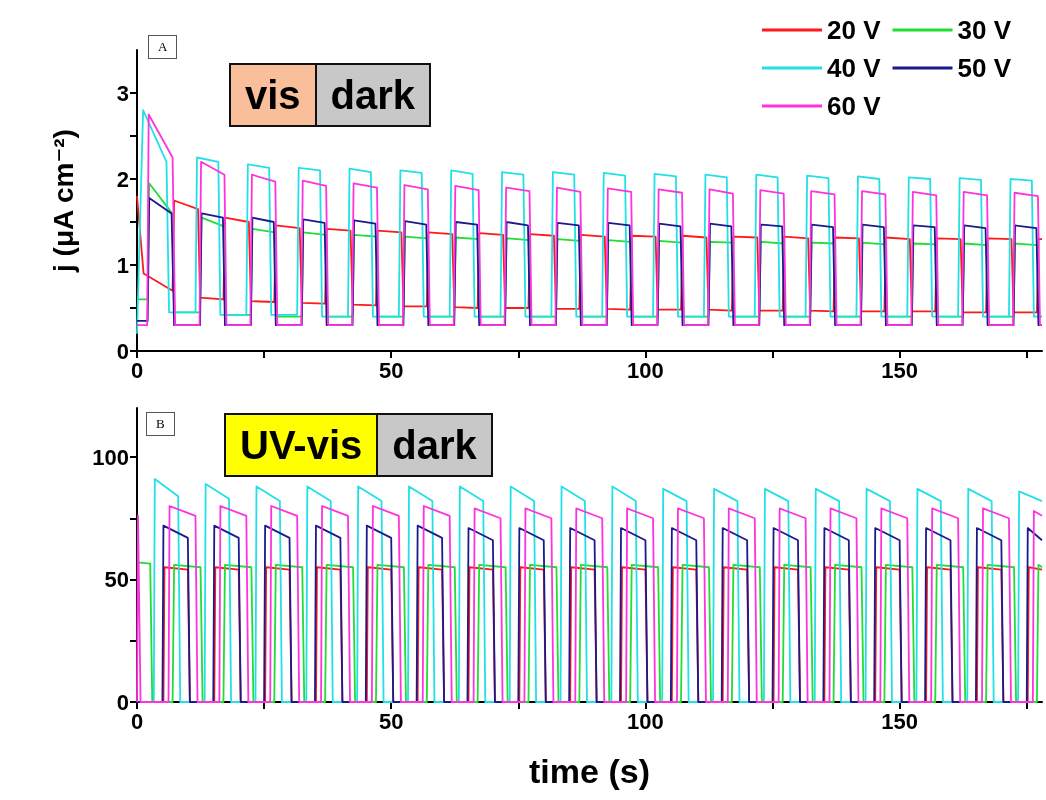  Describe the element at coordinates (854, 68) in the screenshot. I see `legend-label: 40 V` at that location.